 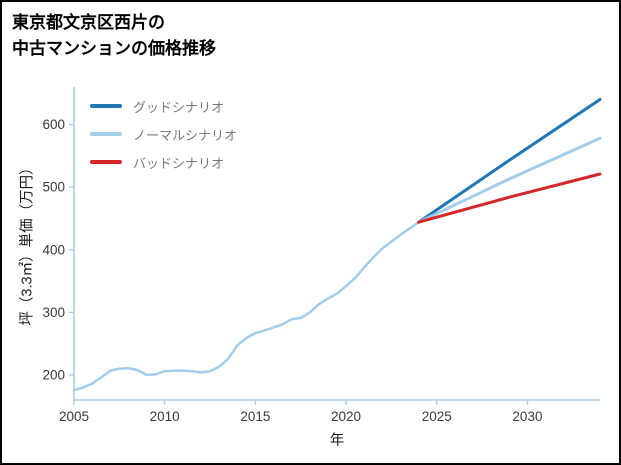 I want to click on legend-label-good: グッドシナリオ, so click(x=179, y=107).